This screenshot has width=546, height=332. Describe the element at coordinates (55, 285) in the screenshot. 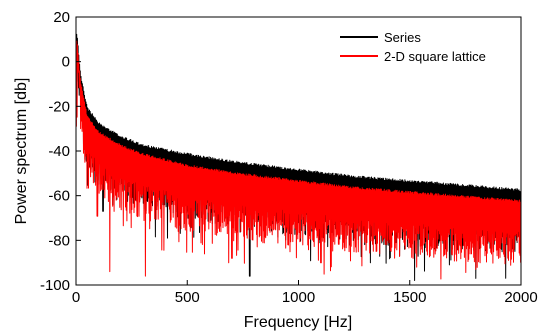

I see `y-tick-label: -100` at that location.